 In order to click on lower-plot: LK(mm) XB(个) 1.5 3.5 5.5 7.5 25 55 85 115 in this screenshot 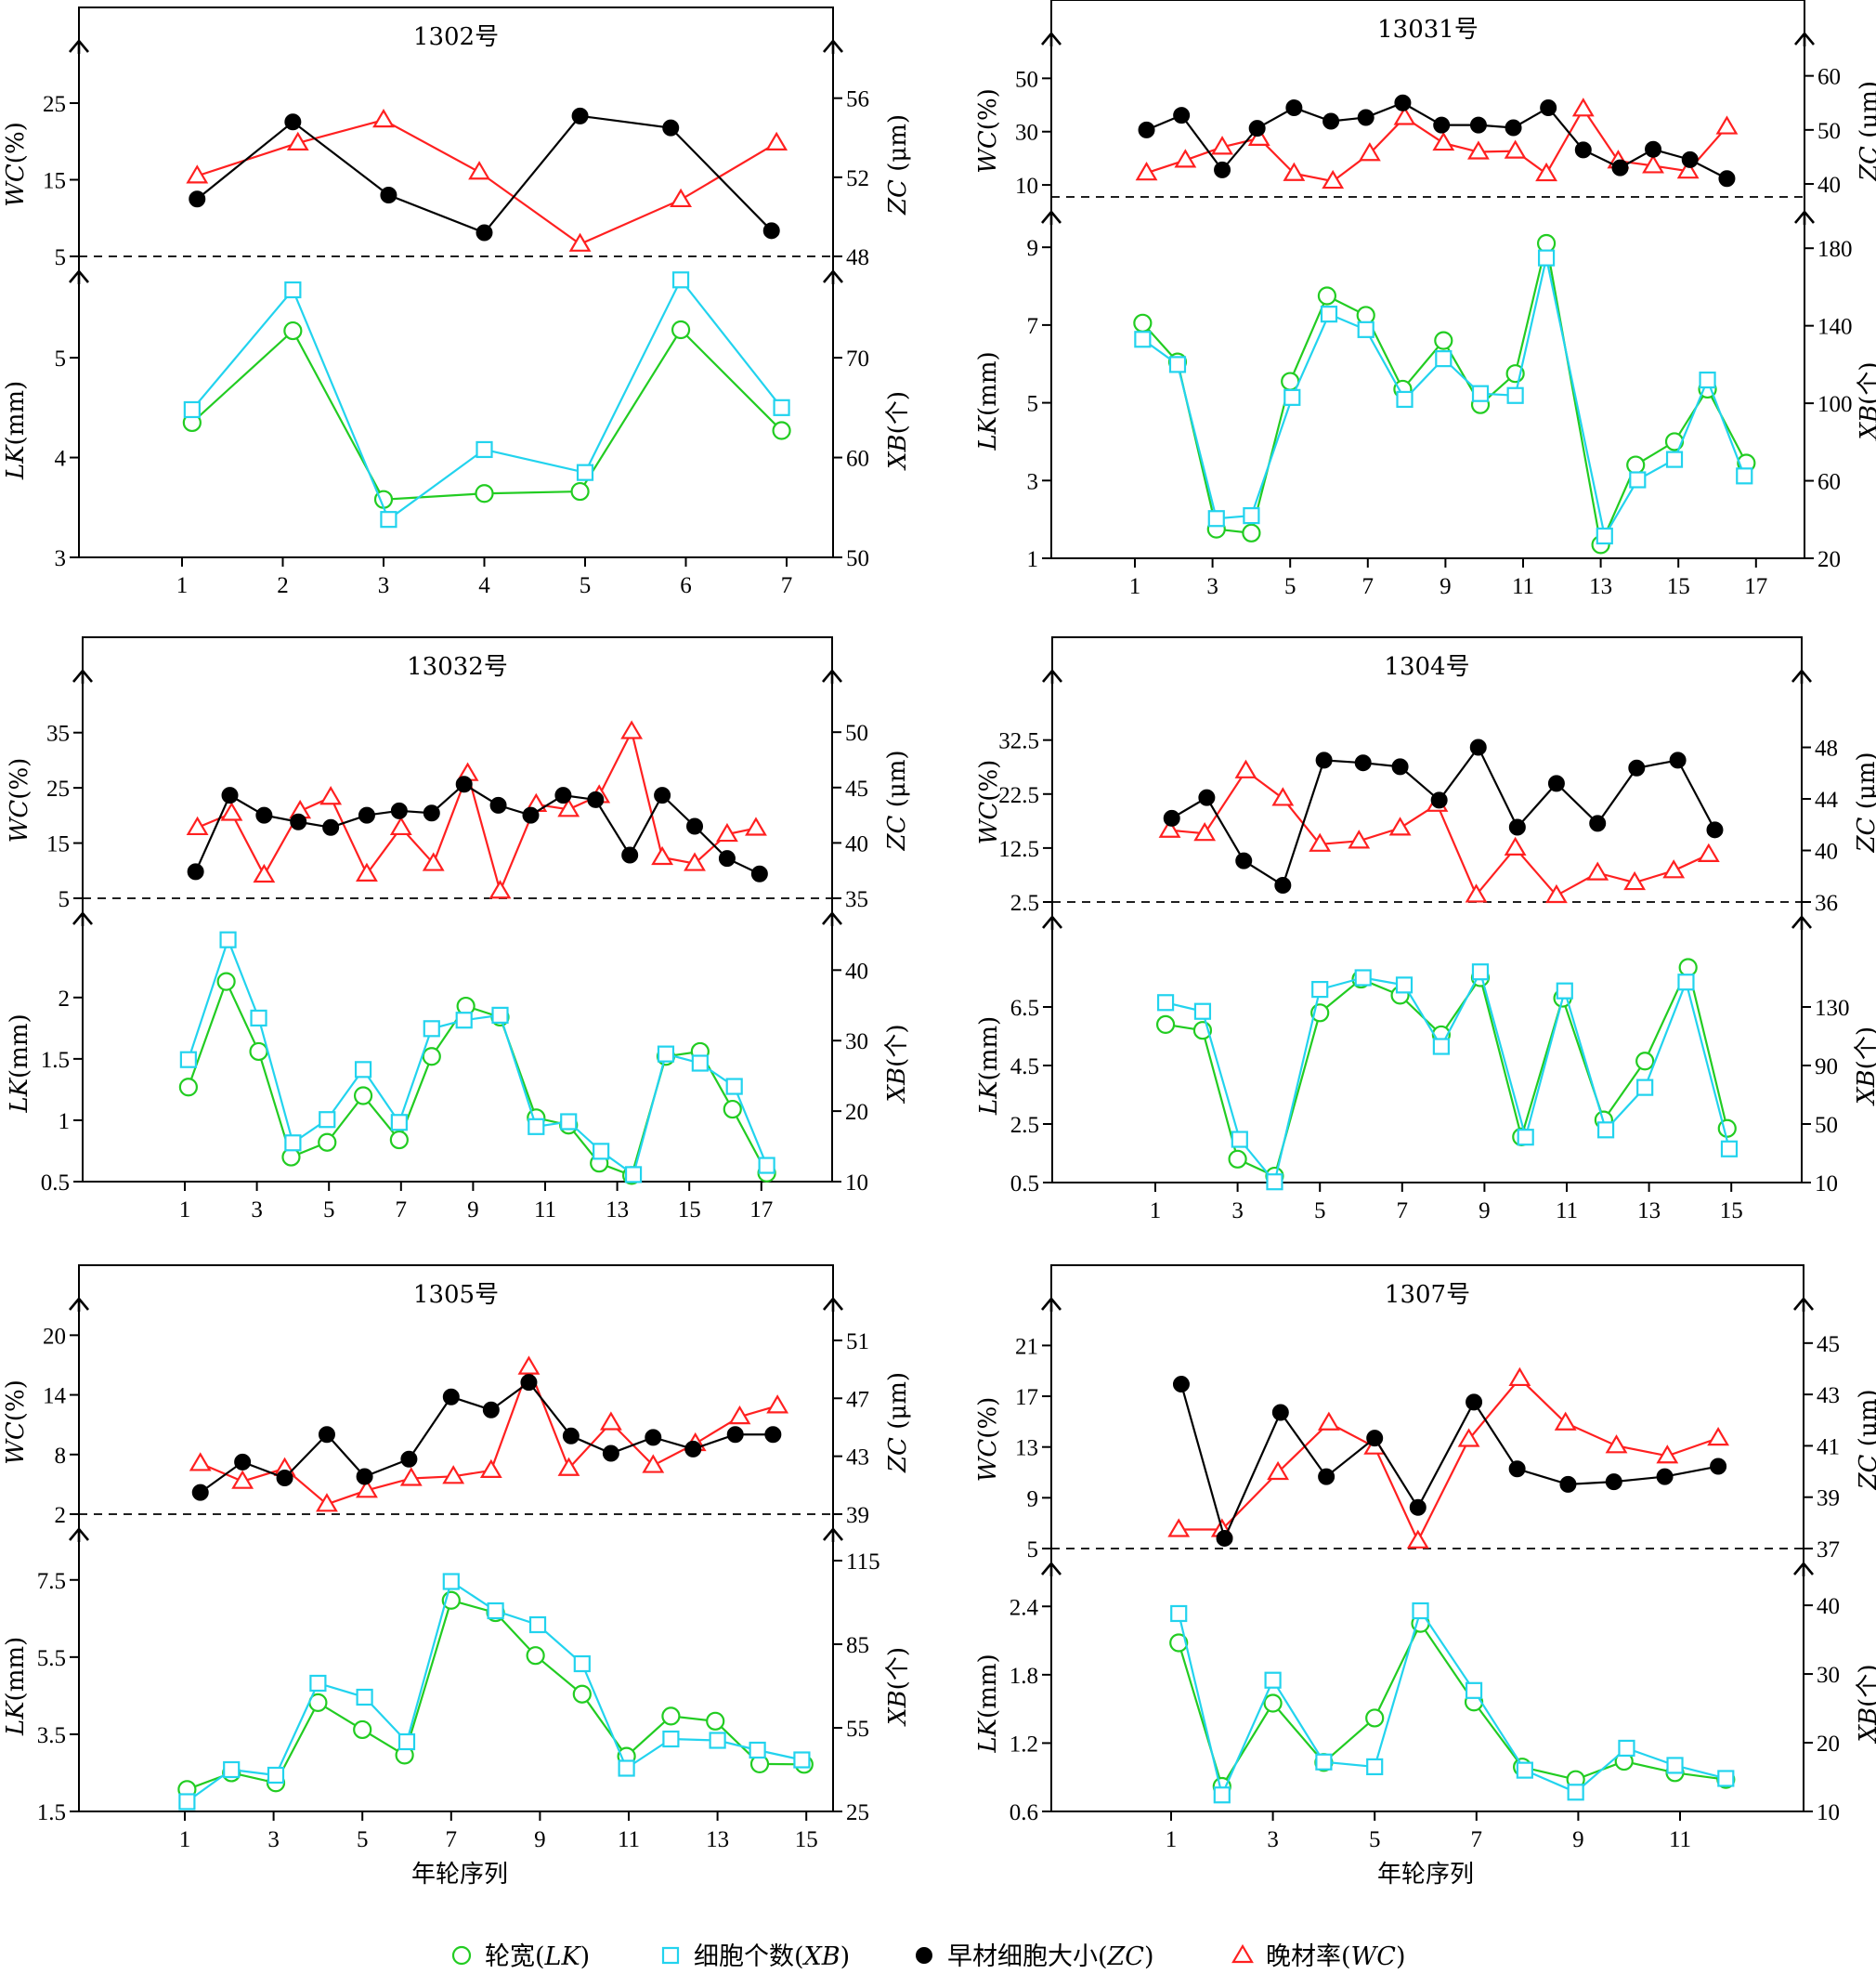, I will do `click(457, 1675)`.